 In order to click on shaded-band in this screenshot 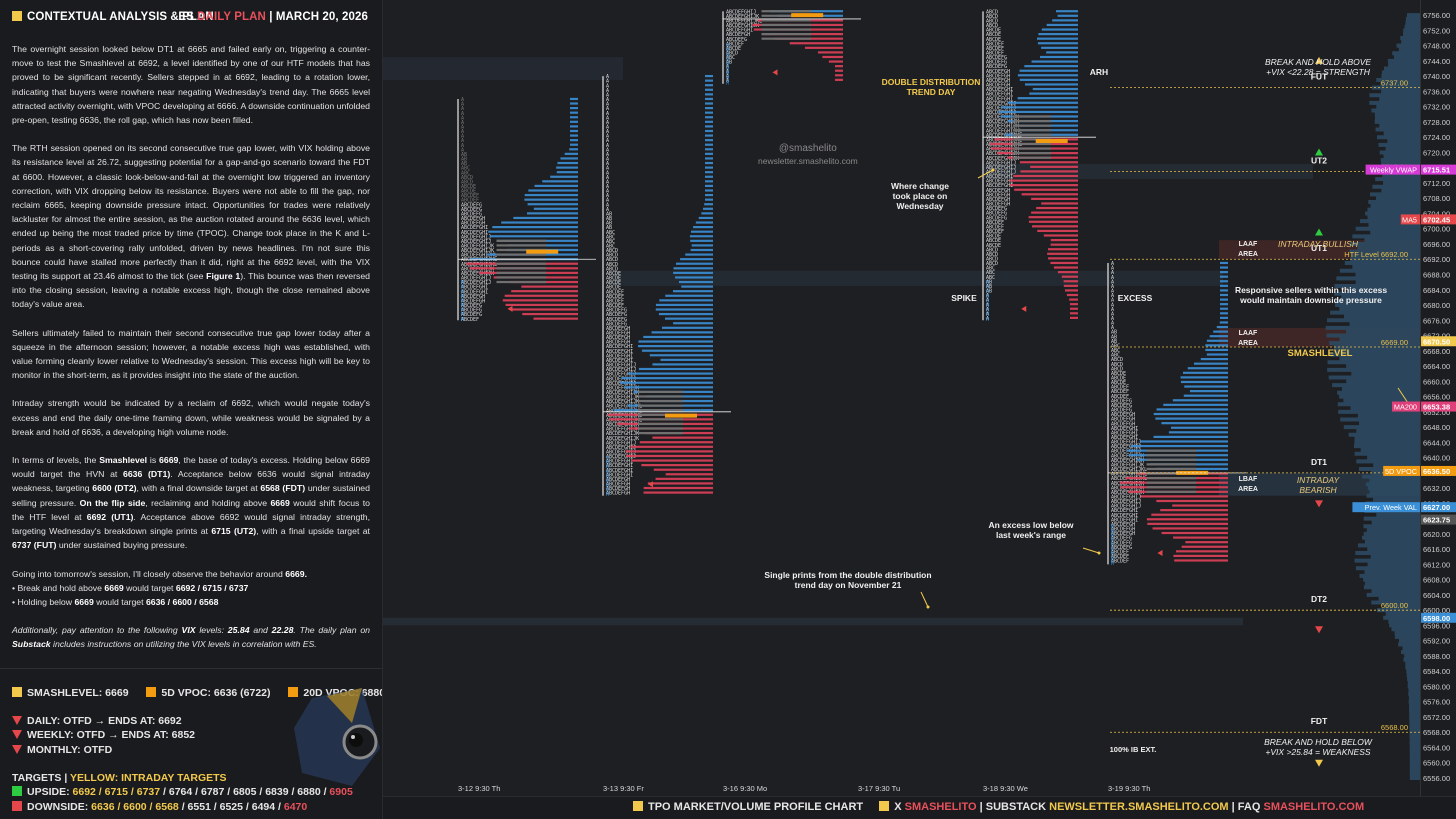, I will do `click(503, 68)`.